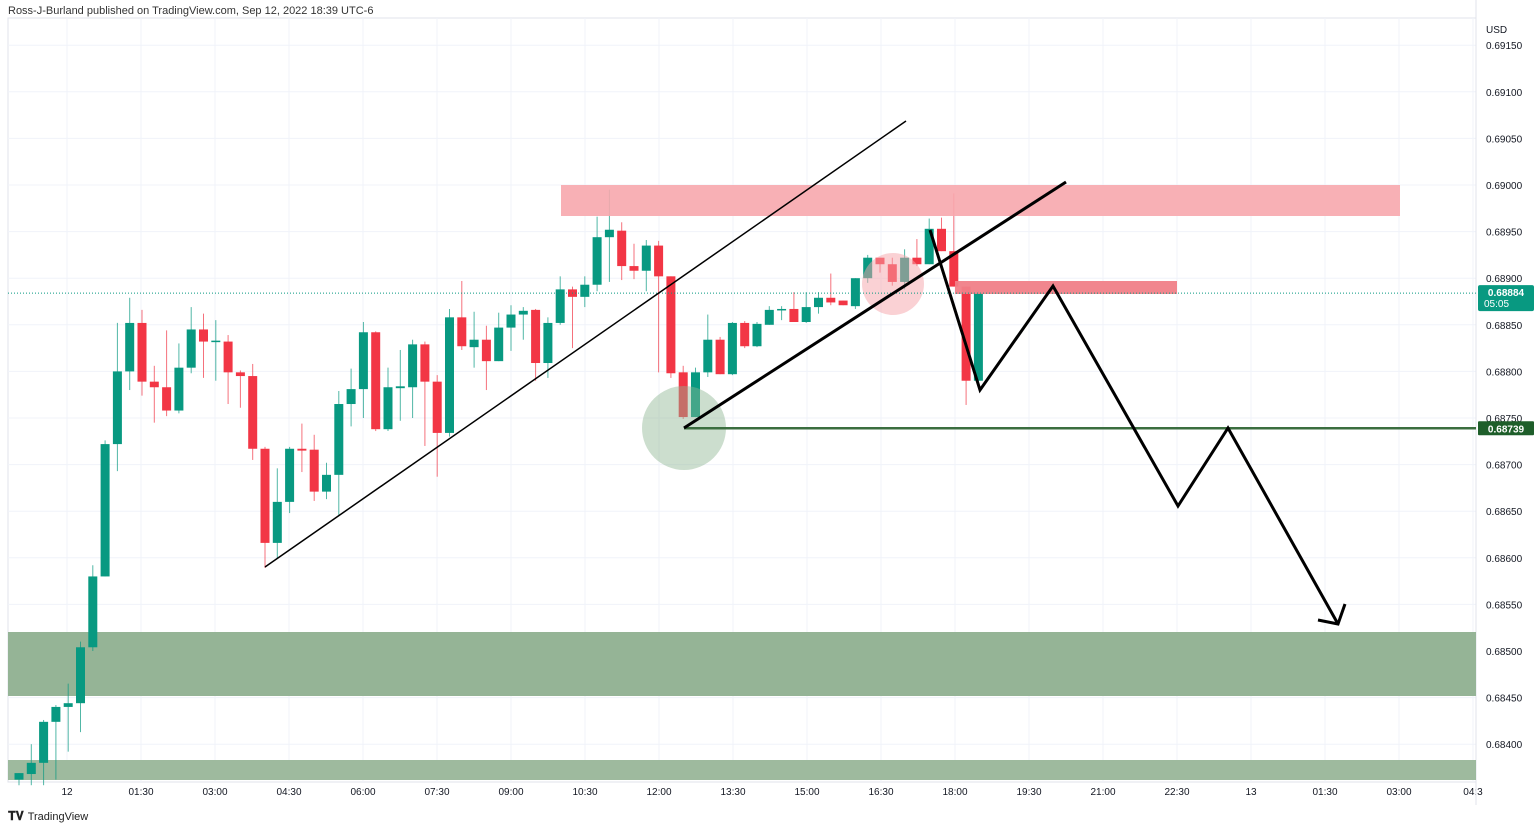 This screenshot has height=830, width=1536. I want to click on x-tick-label: 06:00, so click(362, 792).